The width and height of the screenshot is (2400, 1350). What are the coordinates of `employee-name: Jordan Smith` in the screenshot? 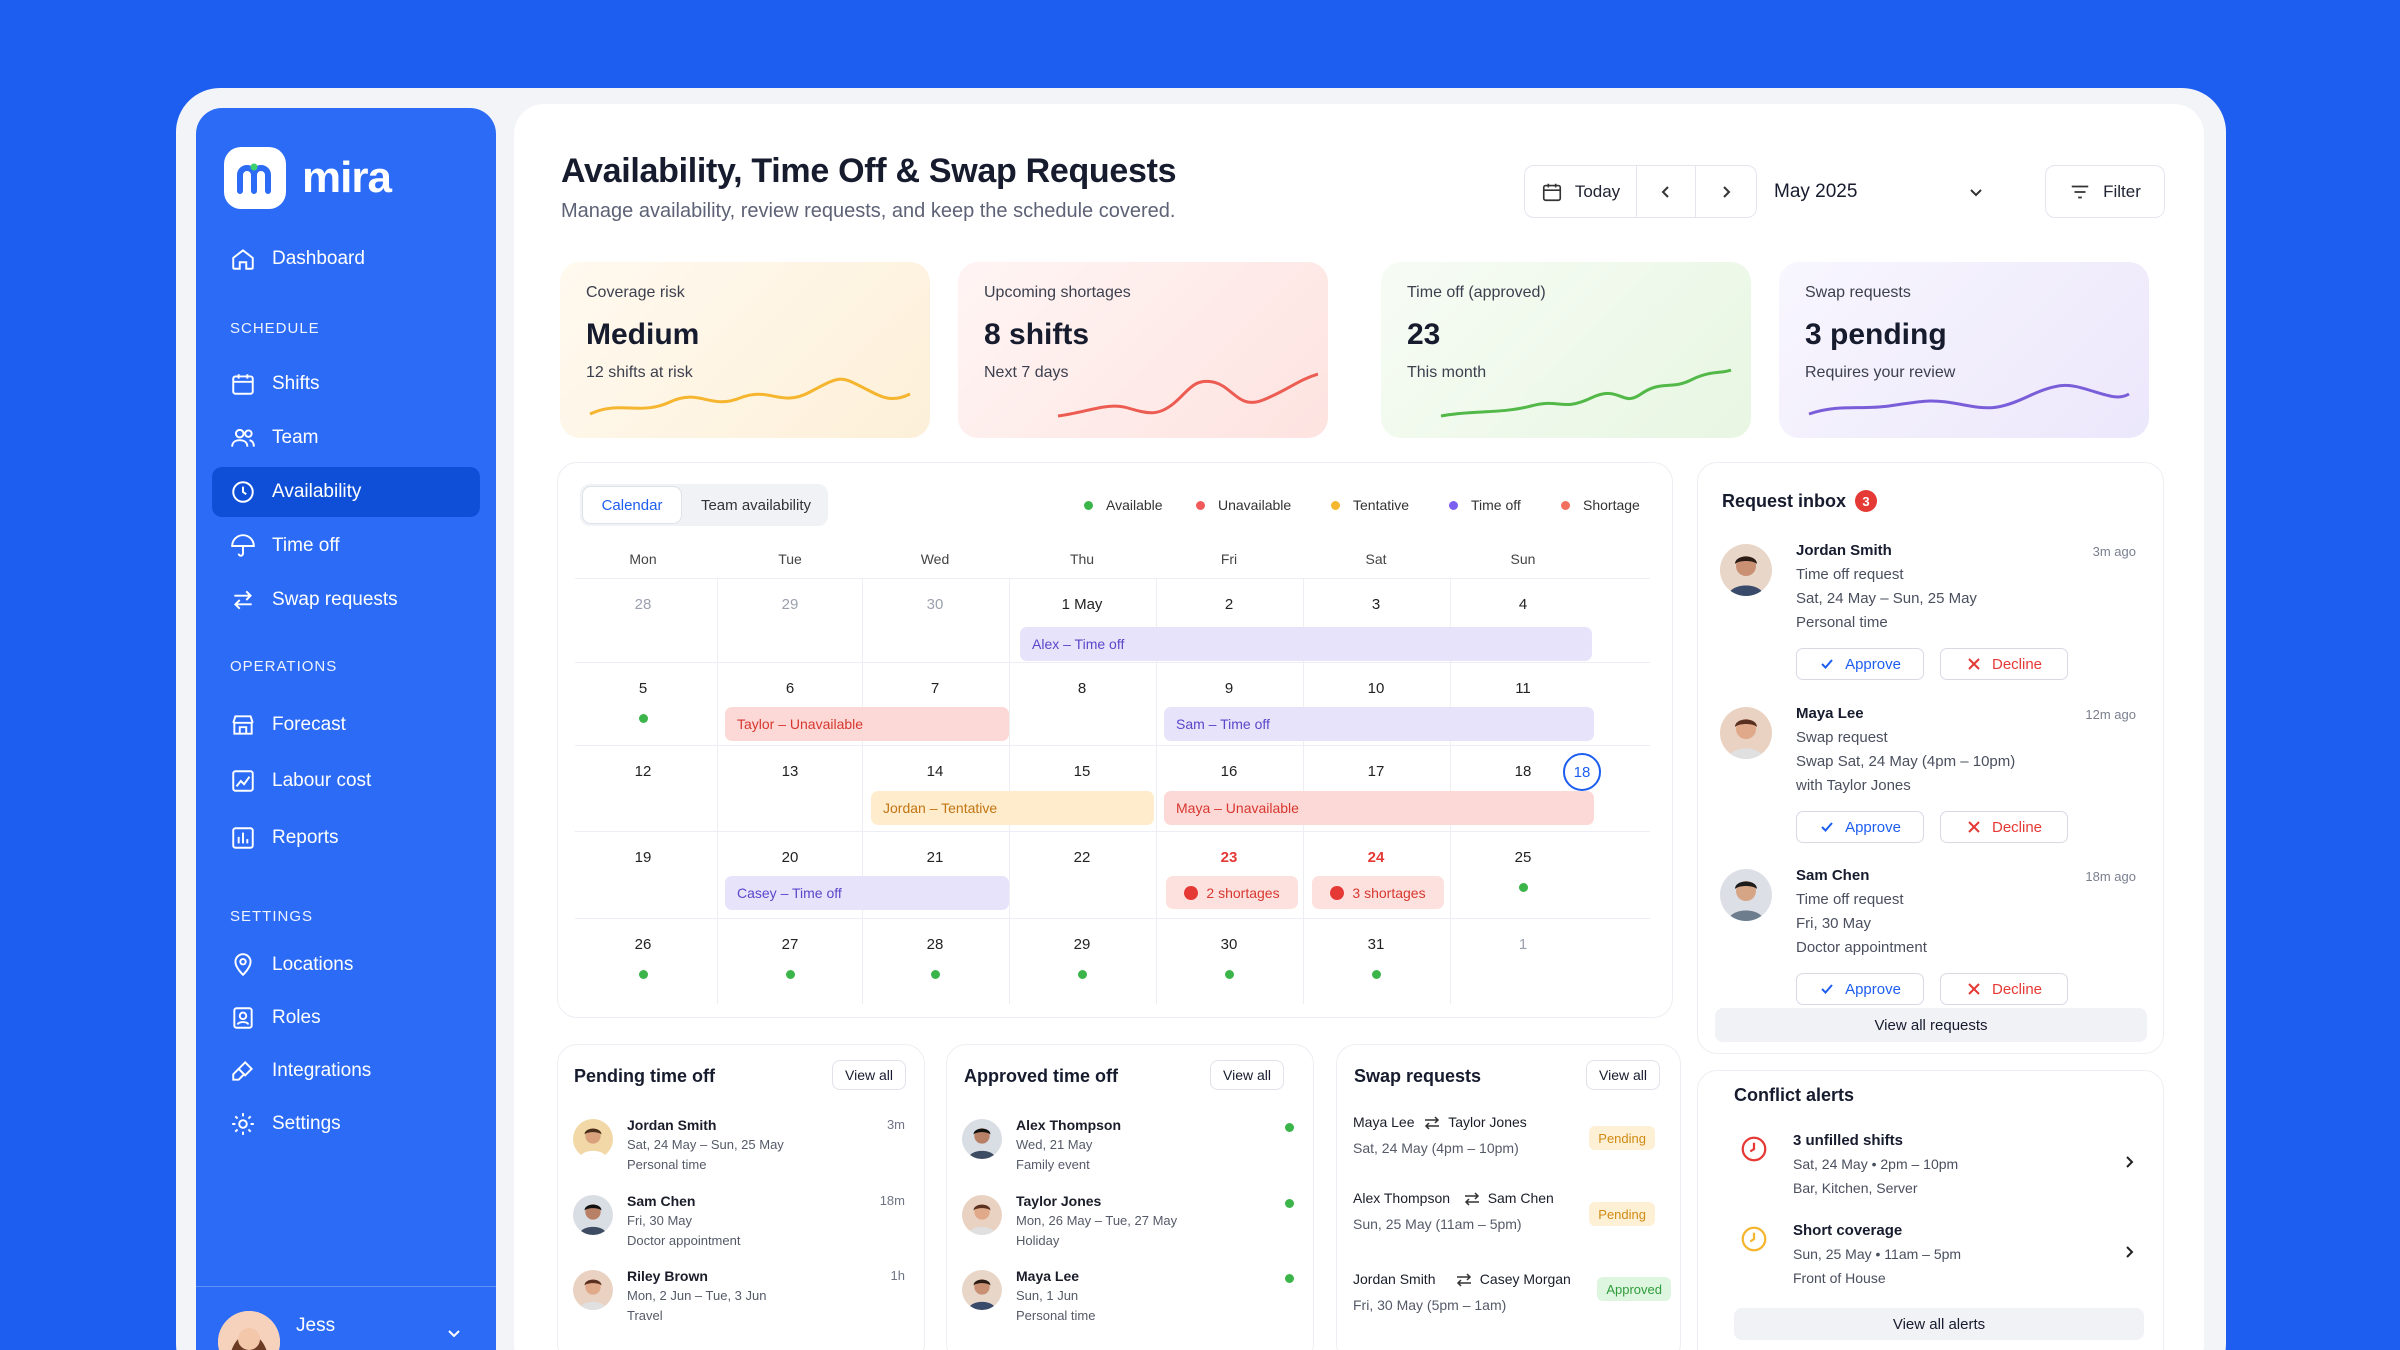 It's located at (672, 1125).